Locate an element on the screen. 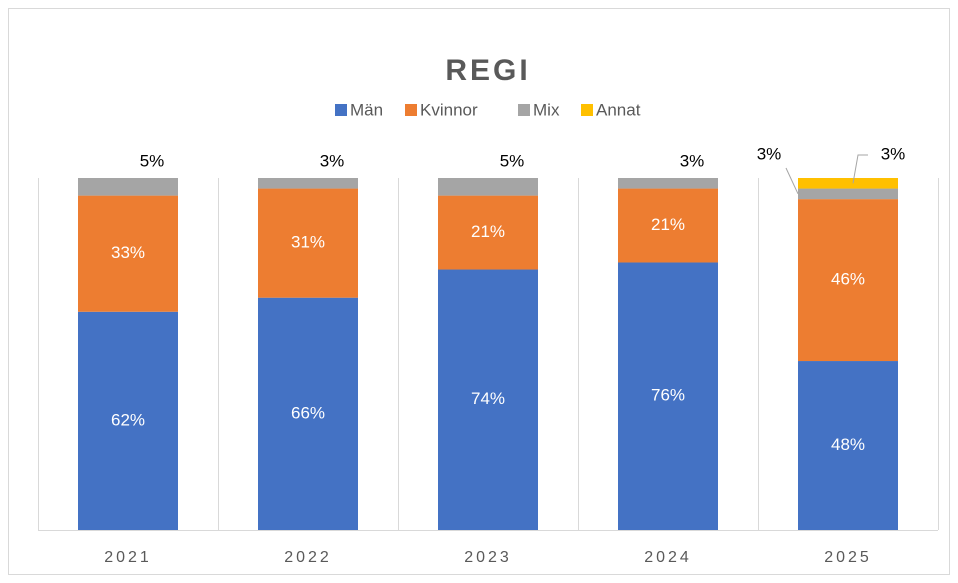  data-label: 46% is located at coordinates (848, 279).